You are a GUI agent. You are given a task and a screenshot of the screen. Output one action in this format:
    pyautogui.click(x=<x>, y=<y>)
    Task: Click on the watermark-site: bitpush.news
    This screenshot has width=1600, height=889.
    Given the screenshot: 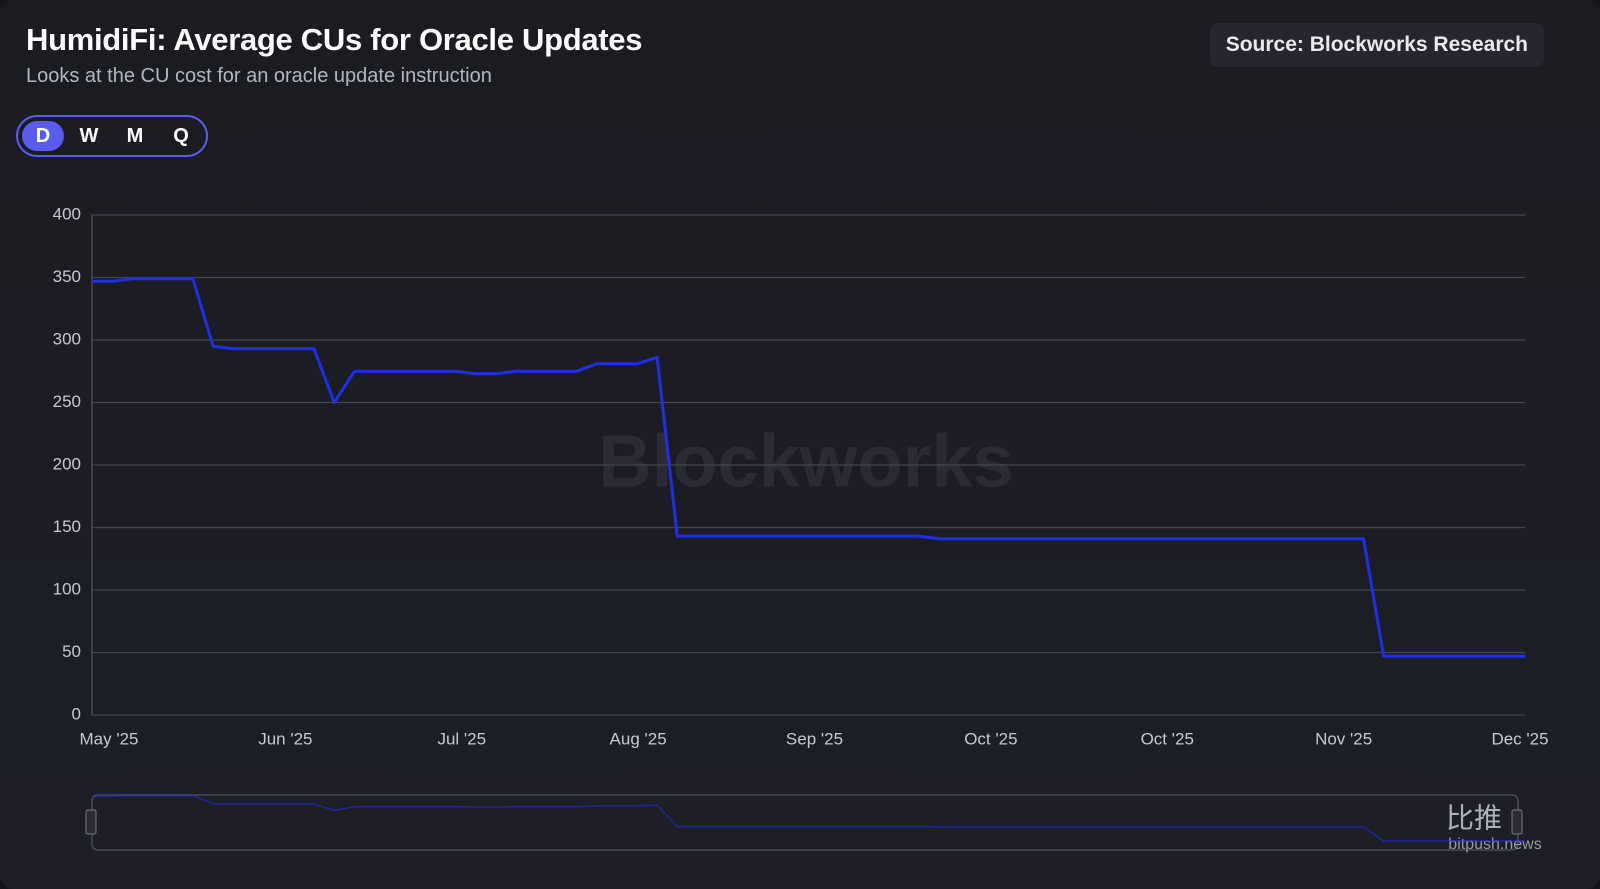 What is the action you would take?
    pyautogui.click(x=1494, y=844)
    